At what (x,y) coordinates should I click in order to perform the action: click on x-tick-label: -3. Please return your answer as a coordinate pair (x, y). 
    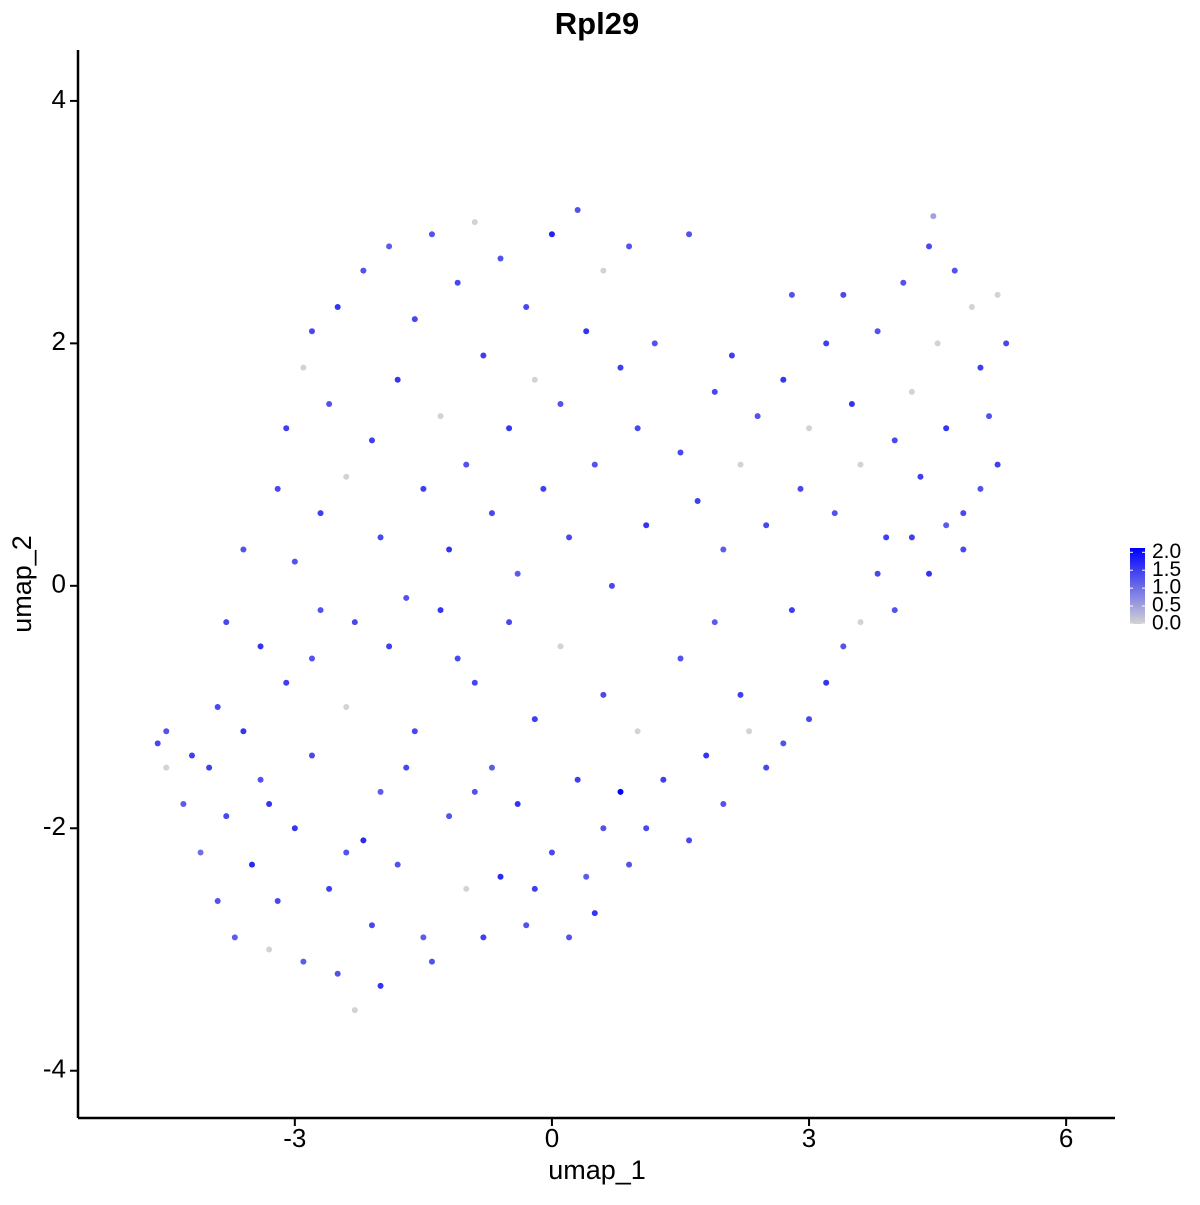
    Looking at the image, I should click on (294, 1138).